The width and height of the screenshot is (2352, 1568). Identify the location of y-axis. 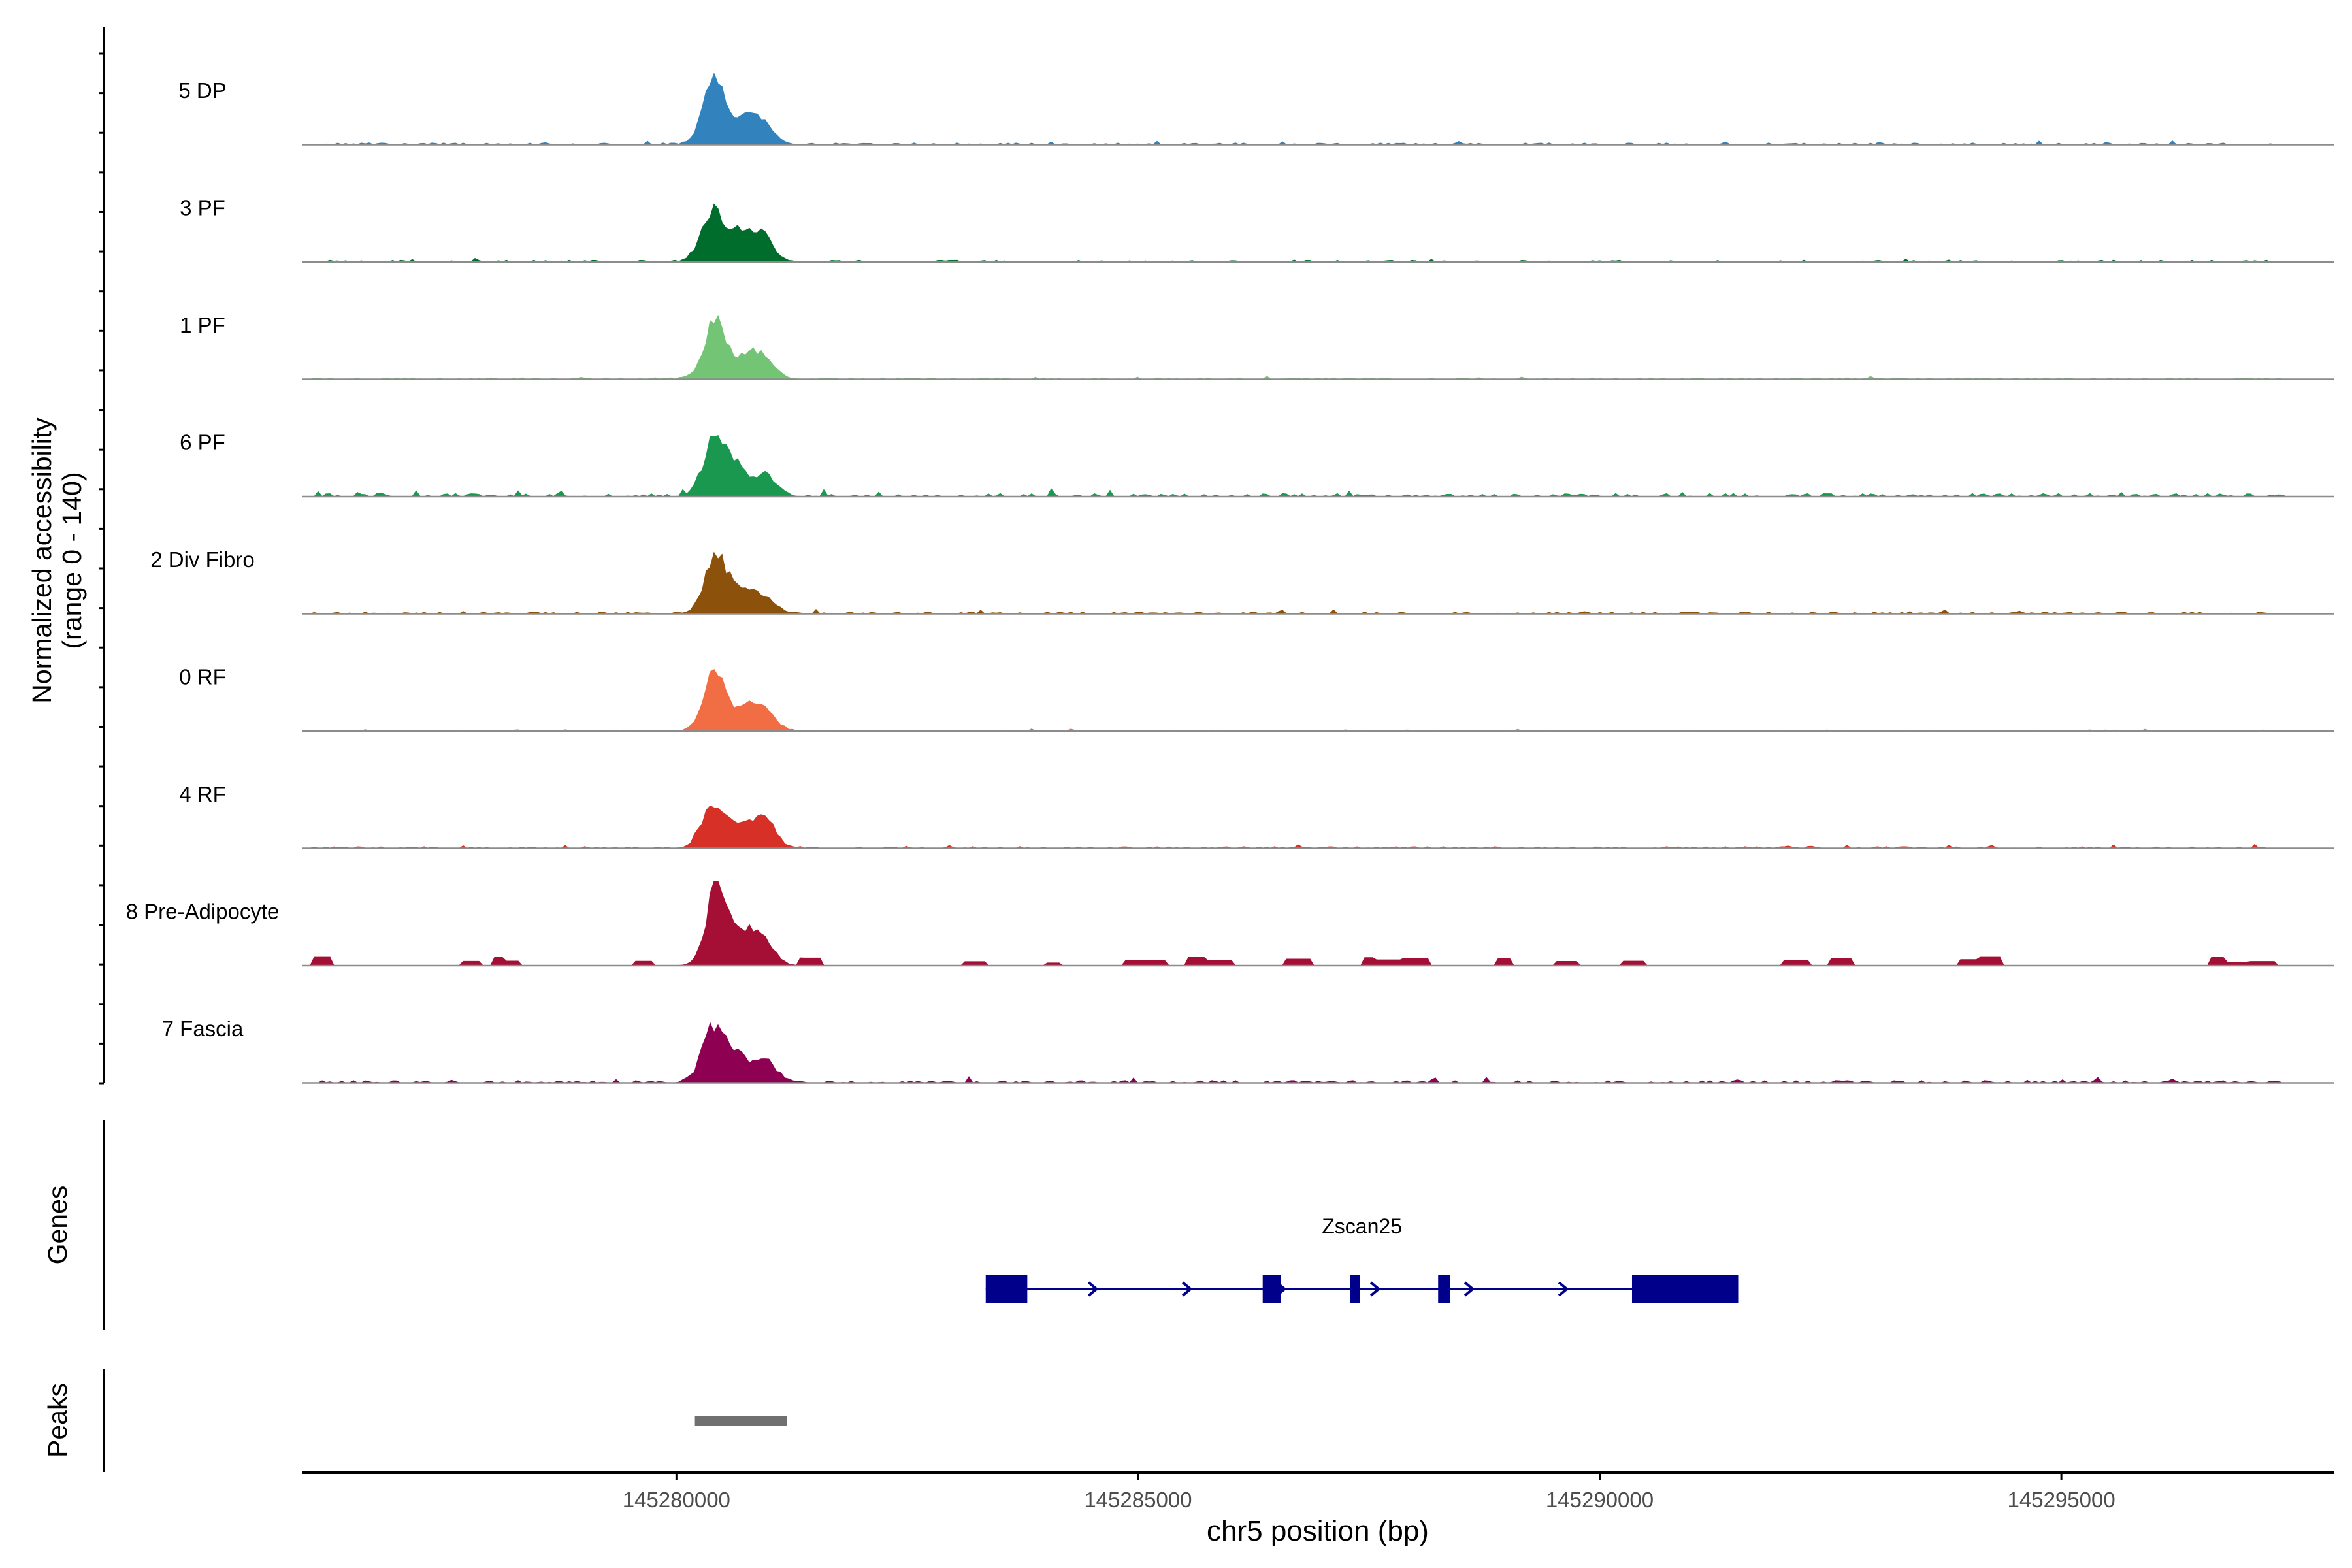
(102, 556).